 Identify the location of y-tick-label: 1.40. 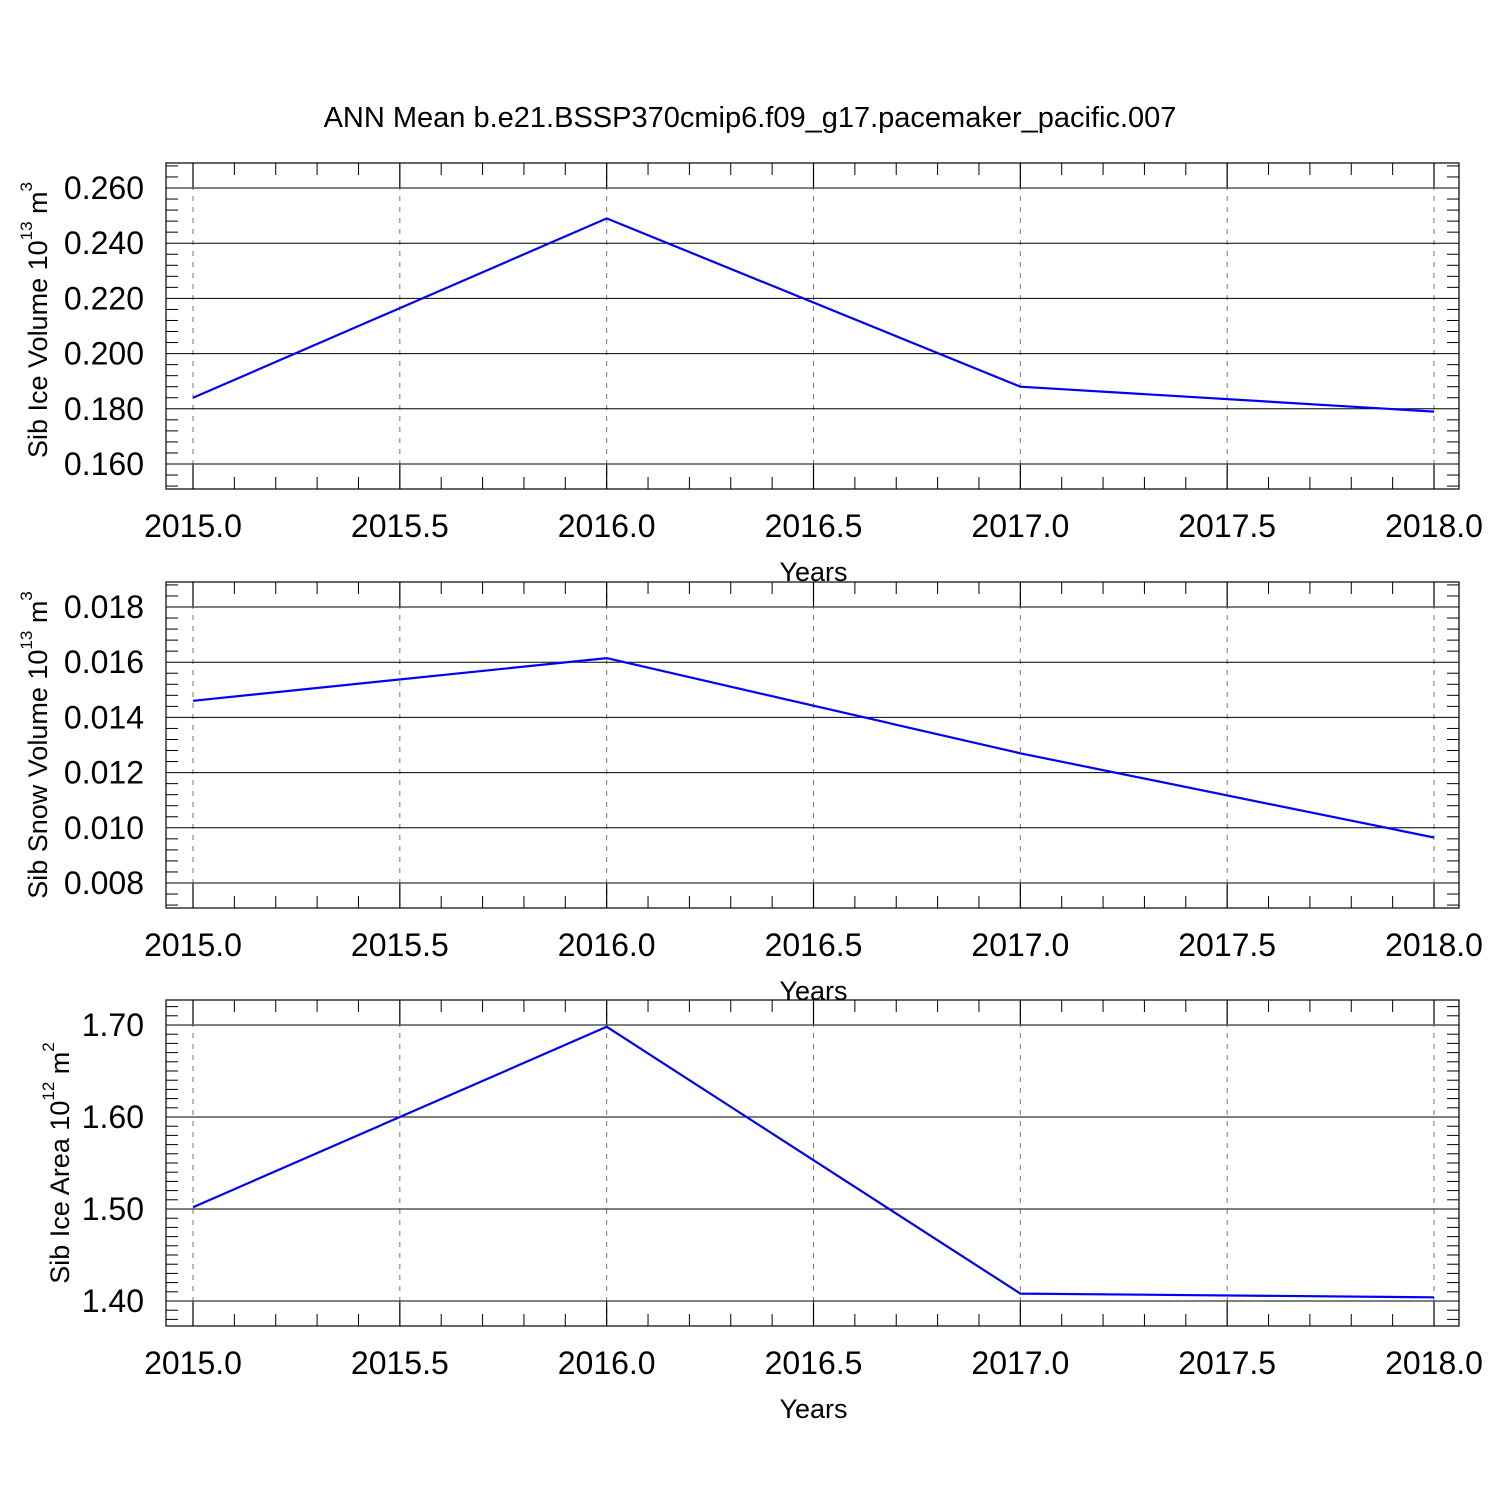
(113, 1301).